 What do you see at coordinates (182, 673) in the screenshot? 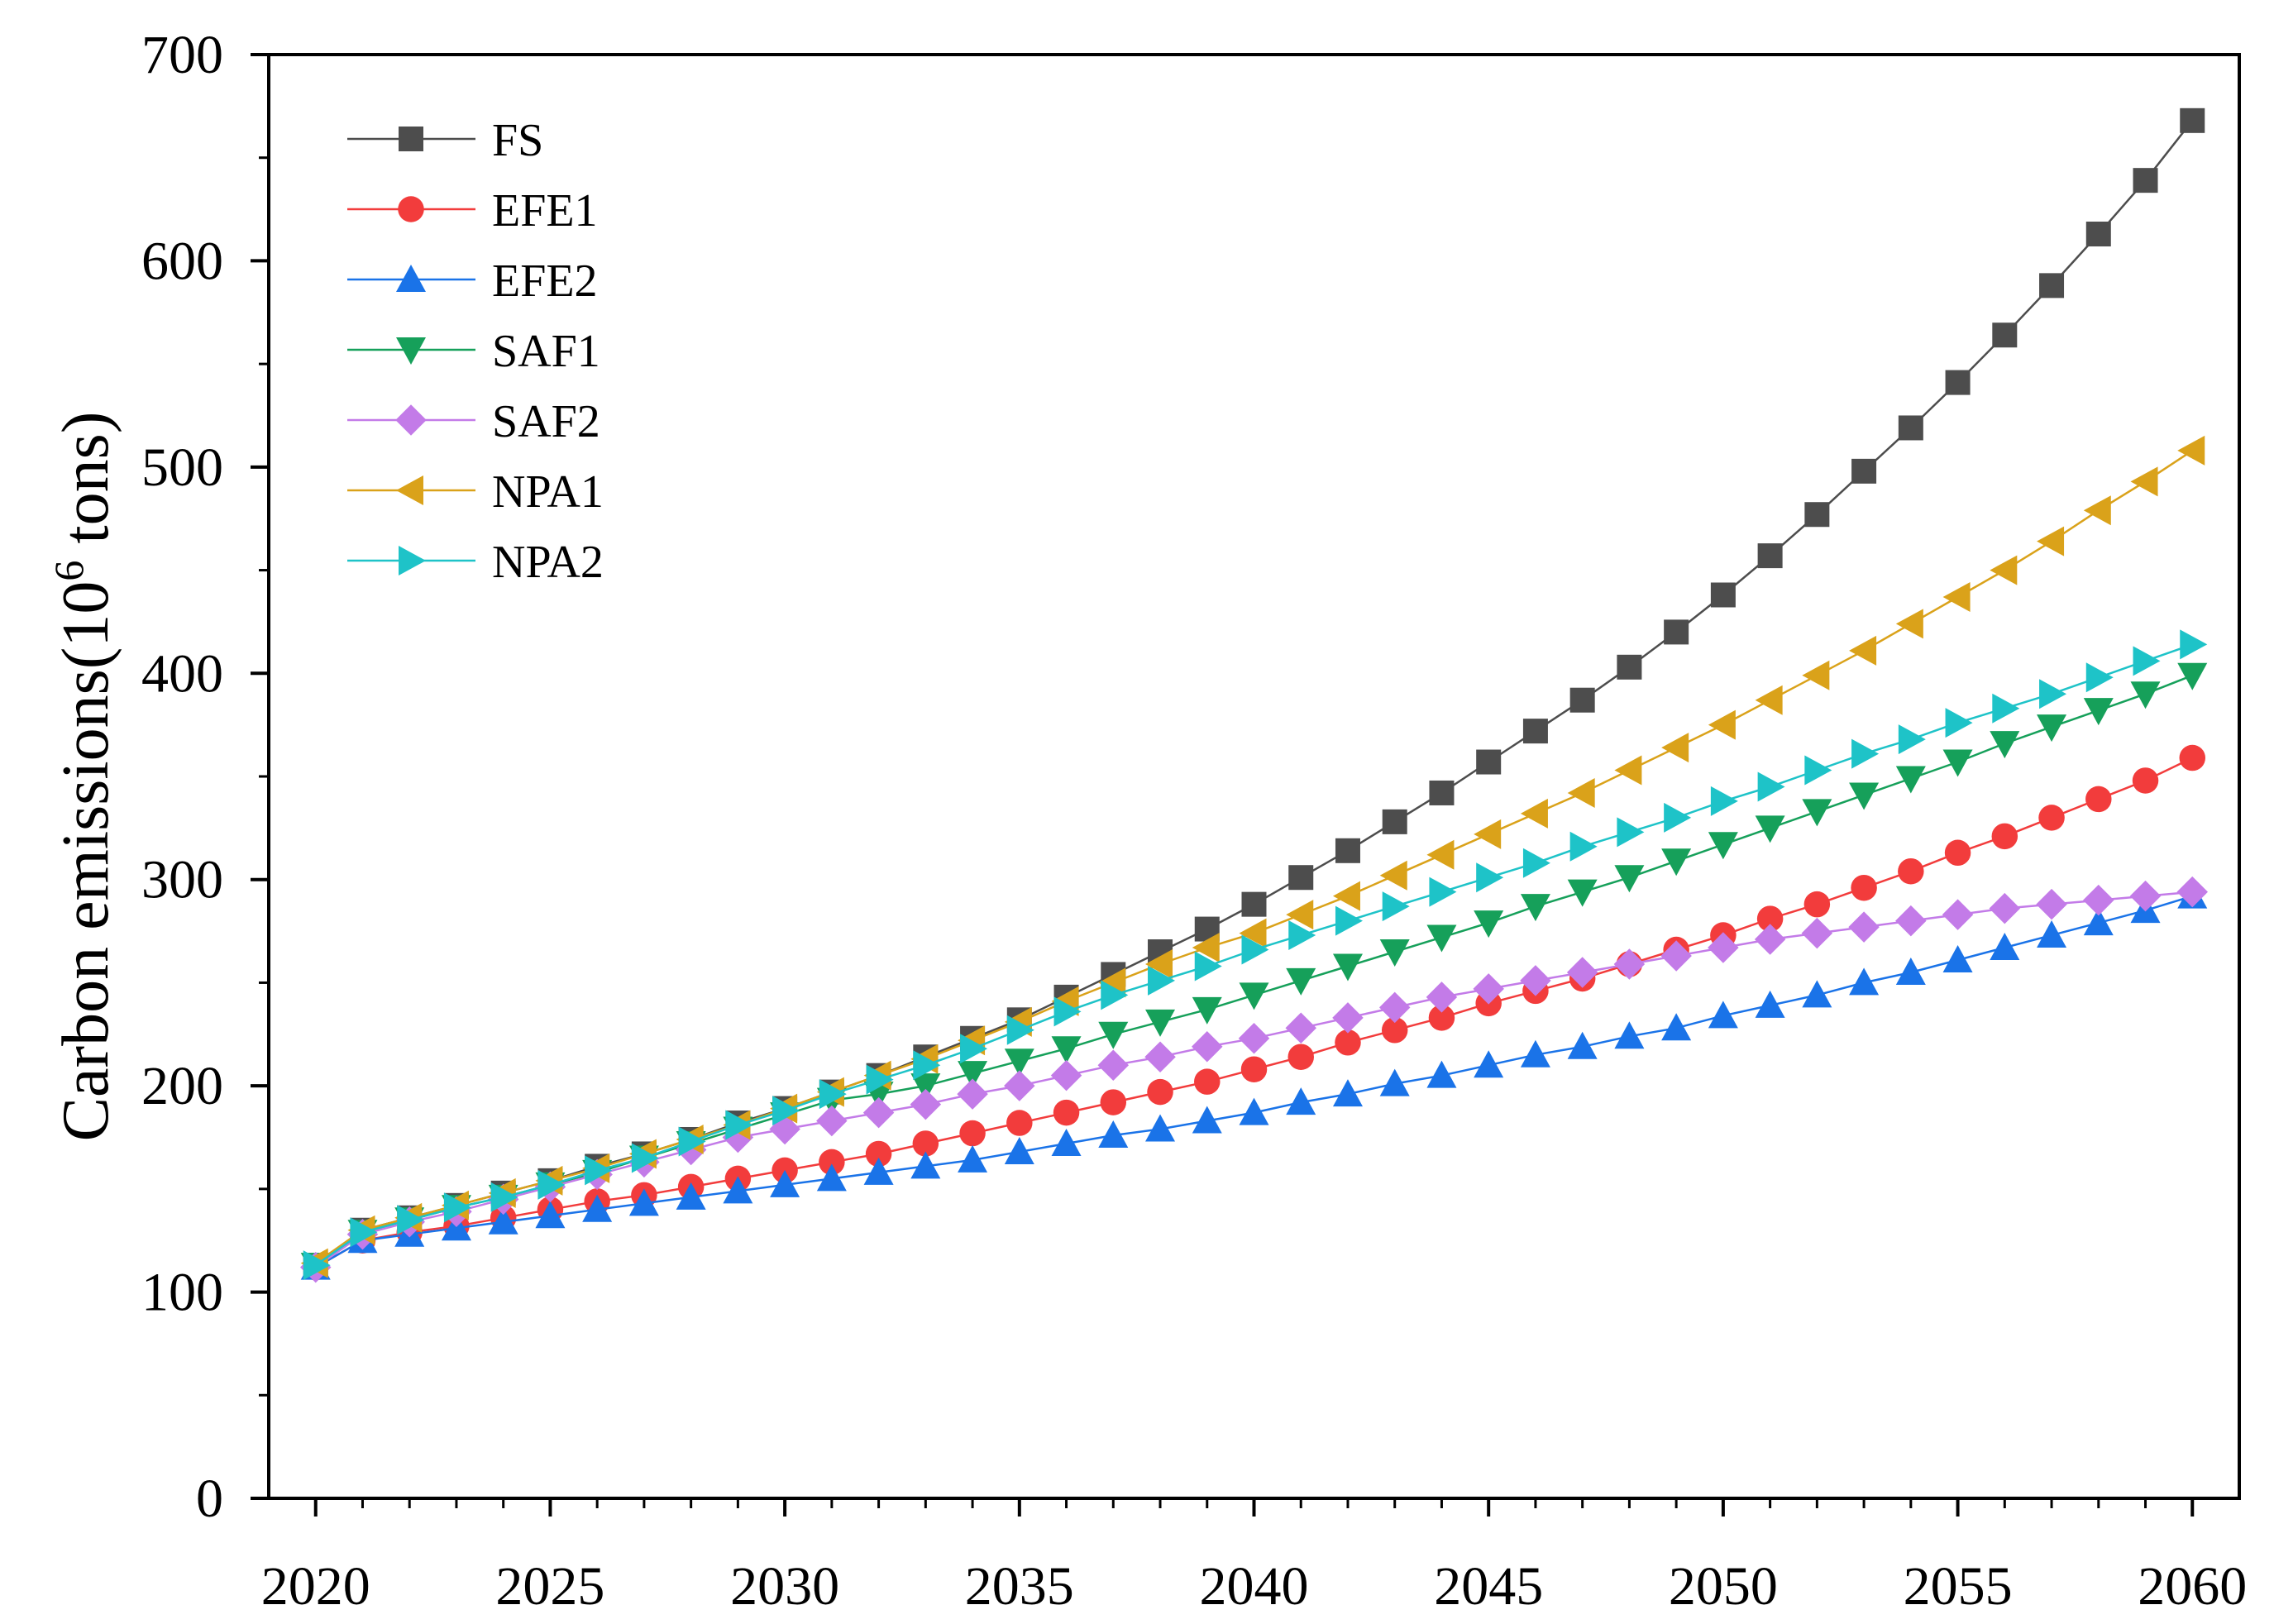
I see `y-tick-label-400: 400` at bounding box center [182, 673].